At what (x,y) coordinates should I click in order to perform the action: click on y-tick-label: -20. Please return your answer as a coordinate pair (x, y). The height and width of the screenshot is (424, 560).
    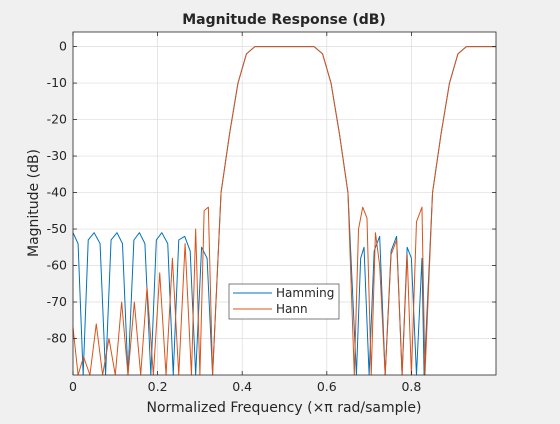
    Looking at the image, I should click on (57, 119).